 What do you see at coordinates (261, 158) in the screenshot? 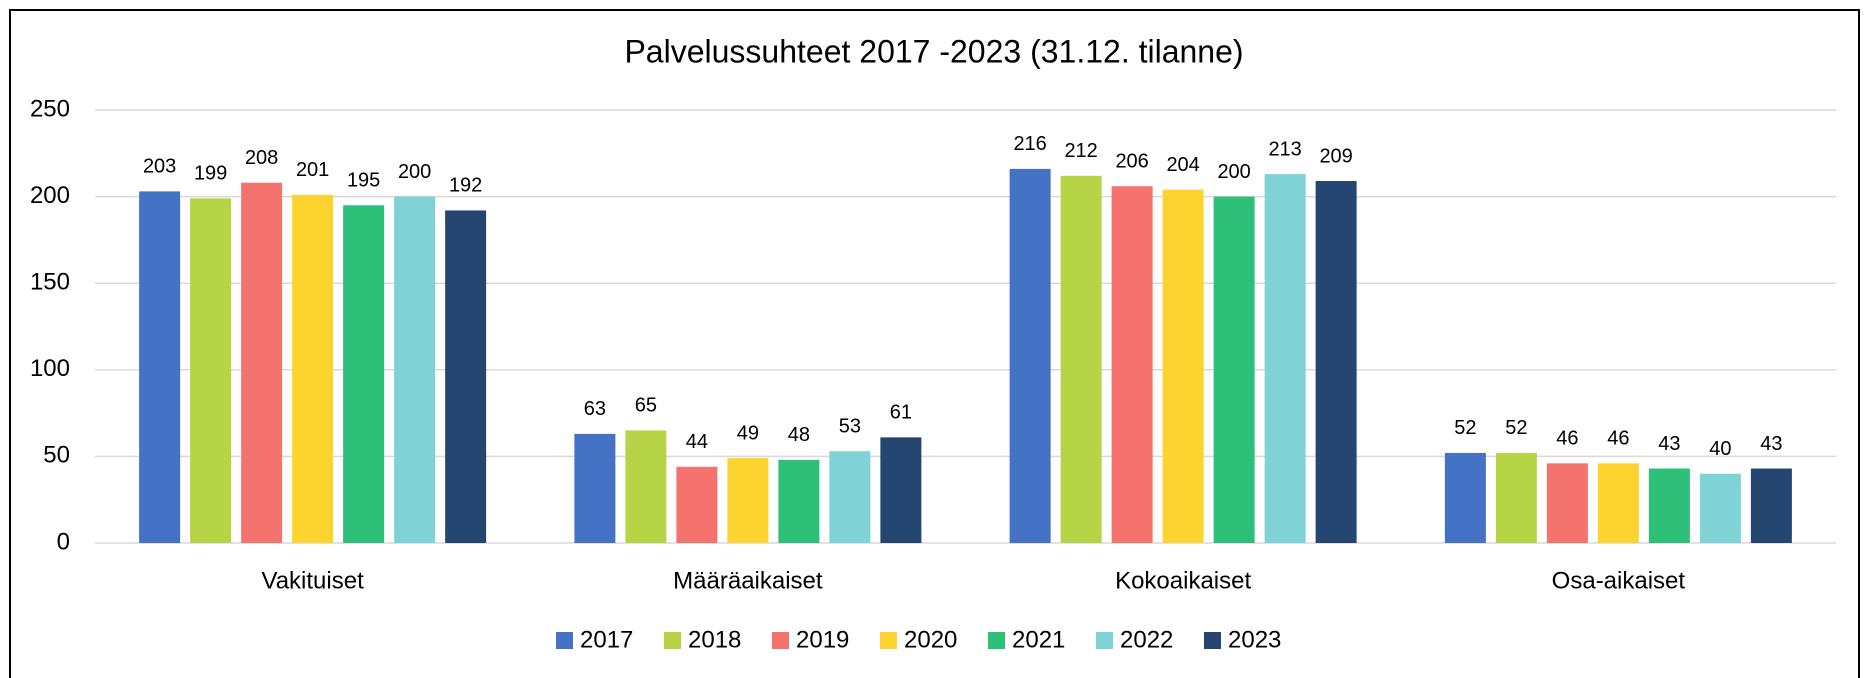
I see `data-label: 208` at bounding box center [261, 158].